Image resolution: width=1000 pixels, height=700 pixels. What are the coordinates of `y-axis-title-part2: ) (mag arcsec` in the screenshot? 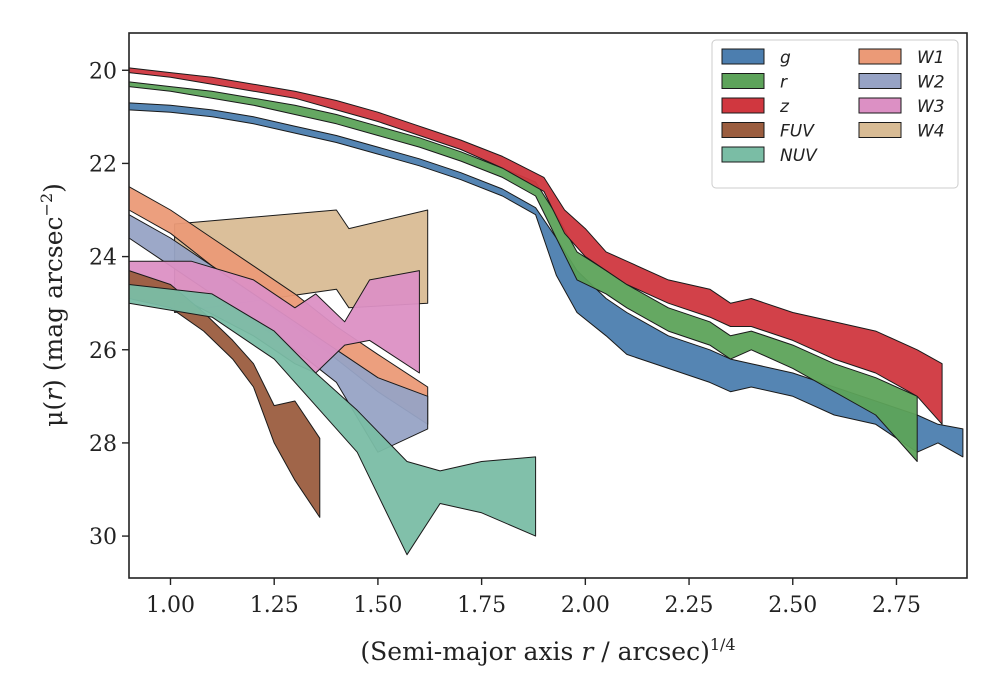 It's located at (53, 302).